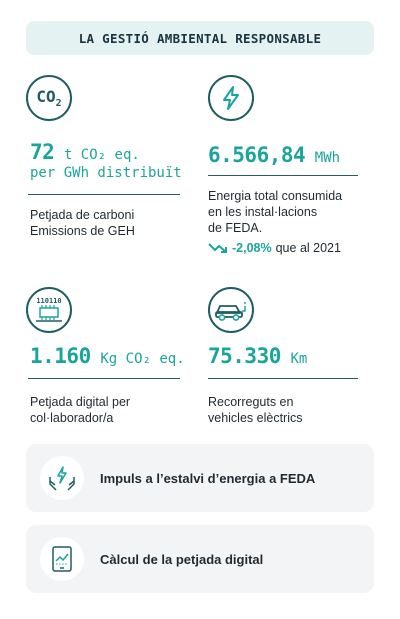 This screenshot has height=619, width=400. What do you see at coordinates (299, 359) in the screenshot?
I see `ev-unit: Km` at bounding box center [299, 359].